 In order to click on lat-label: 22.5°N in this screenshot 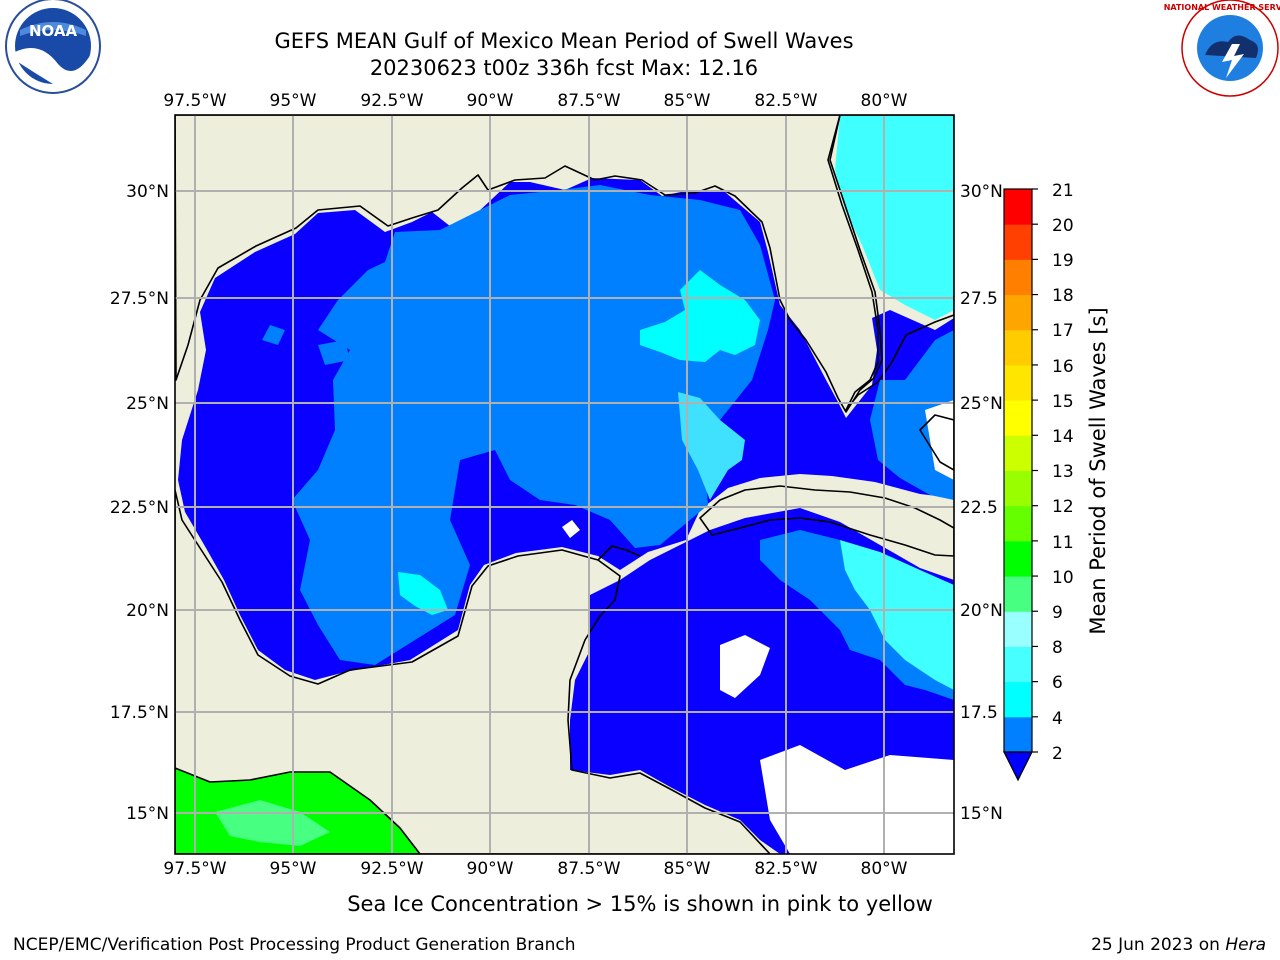, I will do `click(139, 508)`.